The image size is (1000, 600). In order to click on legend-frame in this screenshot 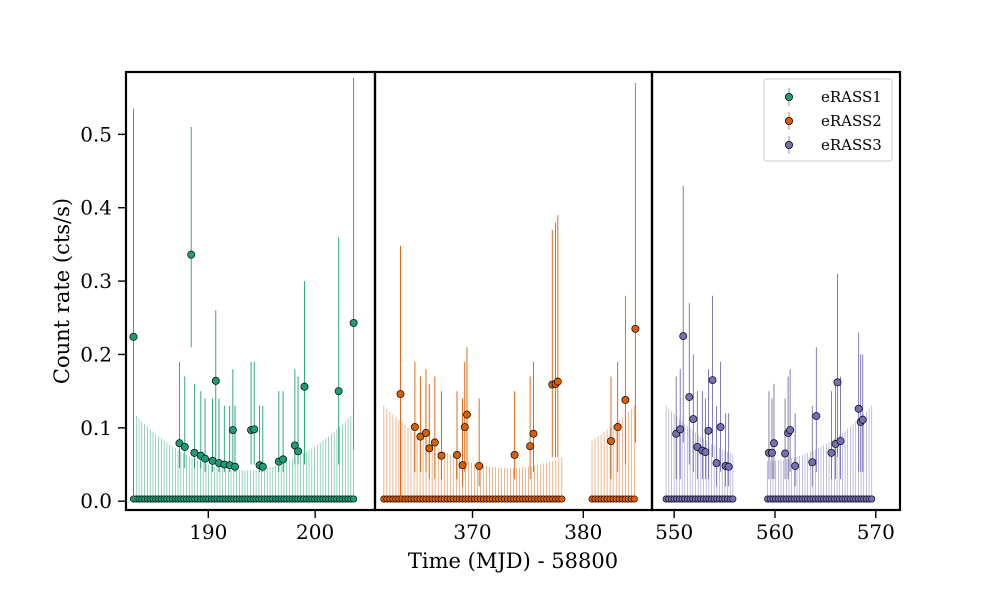, I will do `click(828, 120)`.